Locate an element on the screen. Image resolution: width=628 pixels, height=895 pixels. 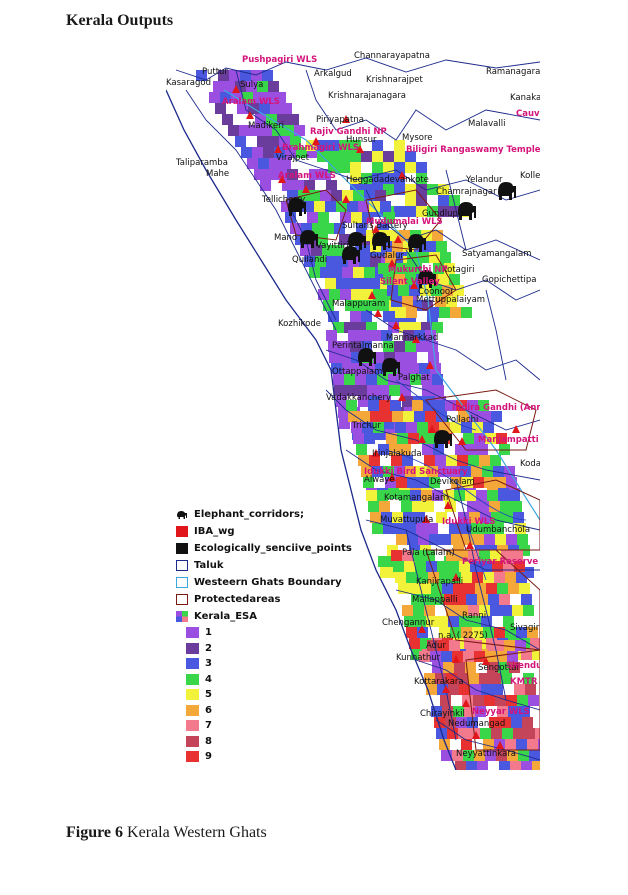
place-label: Heggadadevankote is located at coordinates (387, 180).